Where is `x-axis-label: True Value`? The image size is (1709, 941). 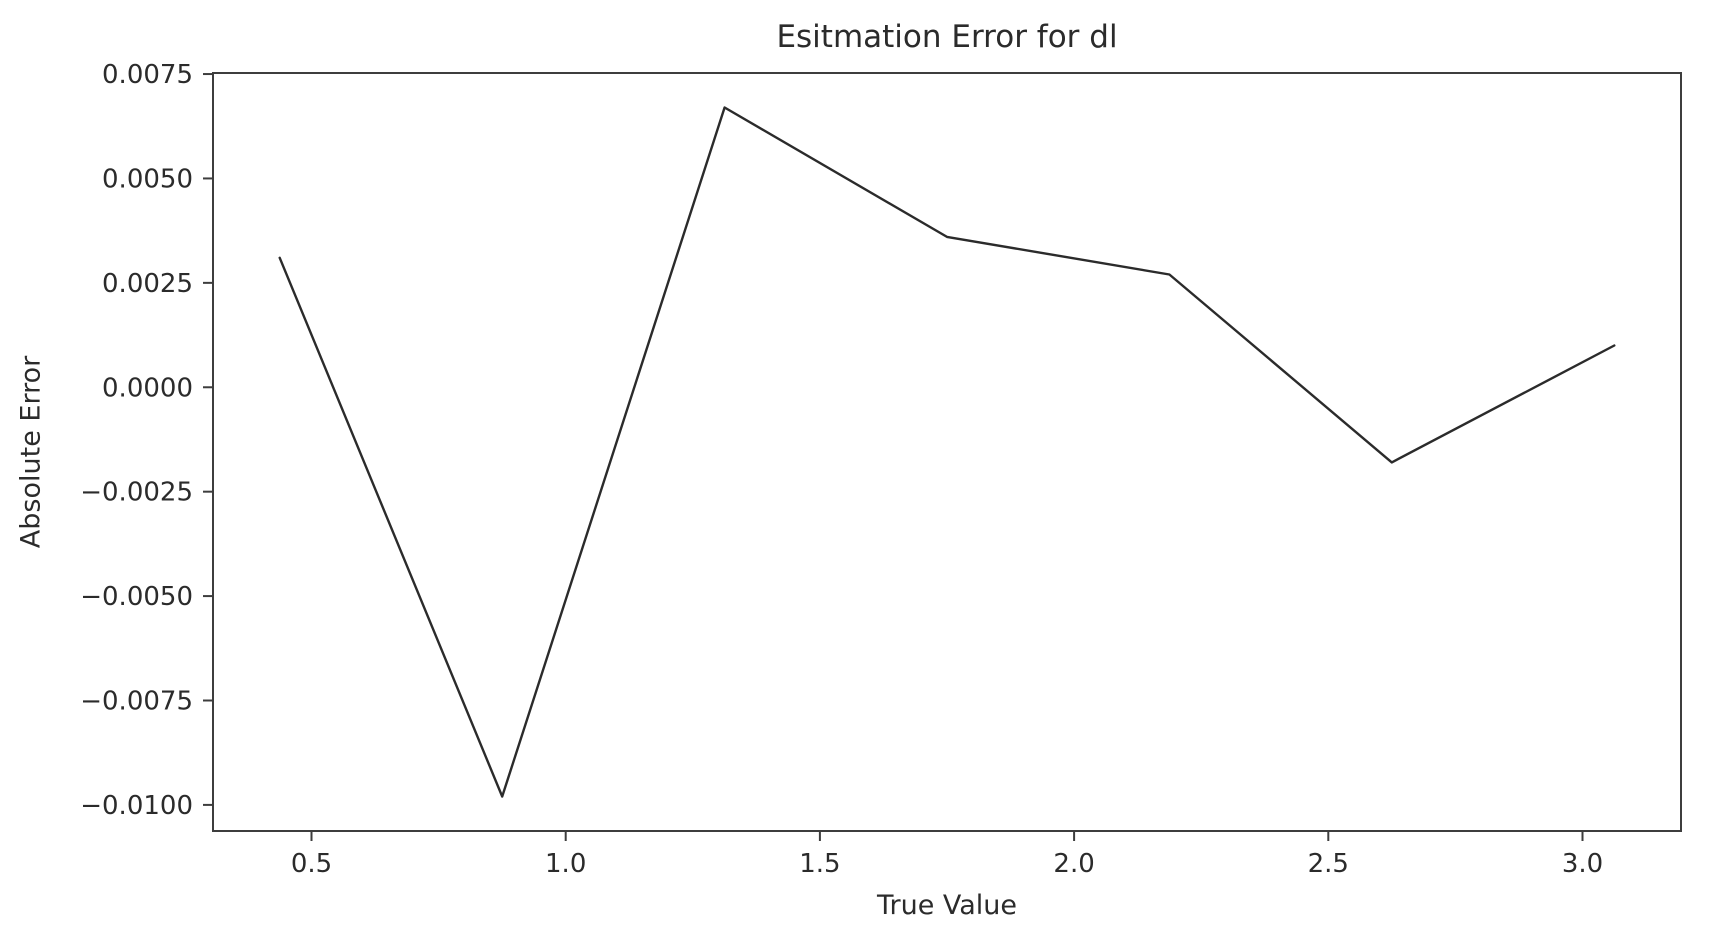
x-axis-label: True Value is located at coordinates (947, 905).